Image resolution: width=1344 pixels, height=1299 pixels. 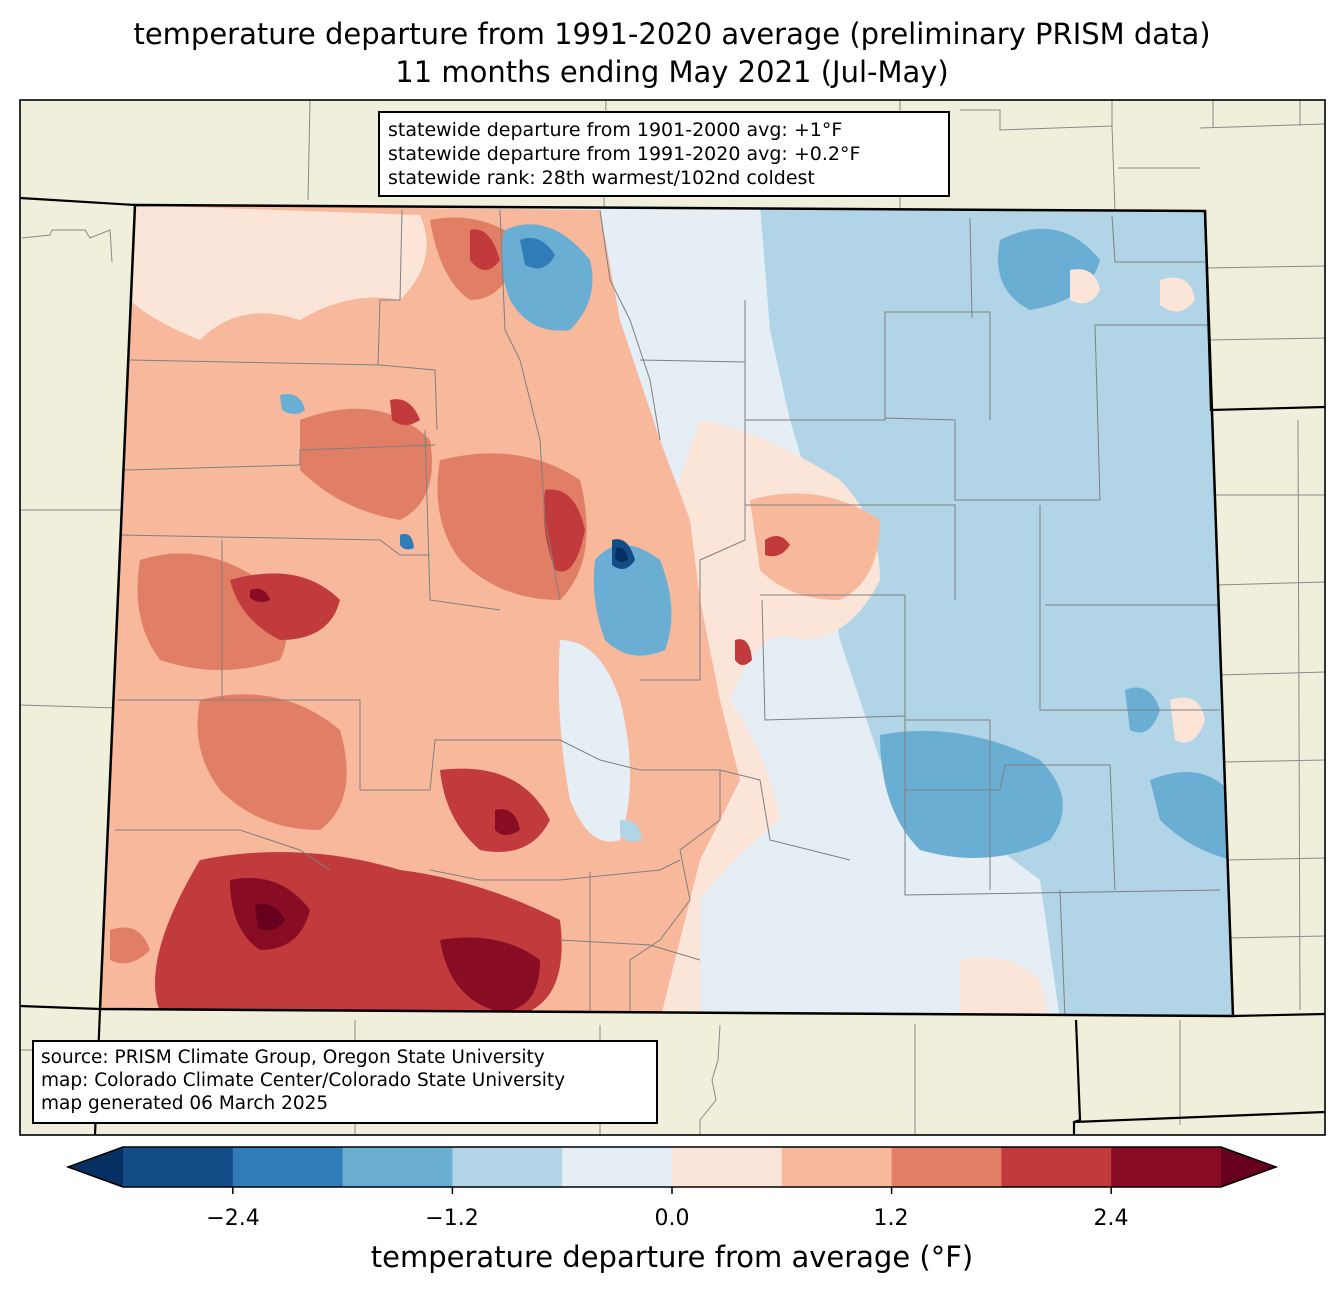 I want to click on colorbar, so click(x=672, y=1170).